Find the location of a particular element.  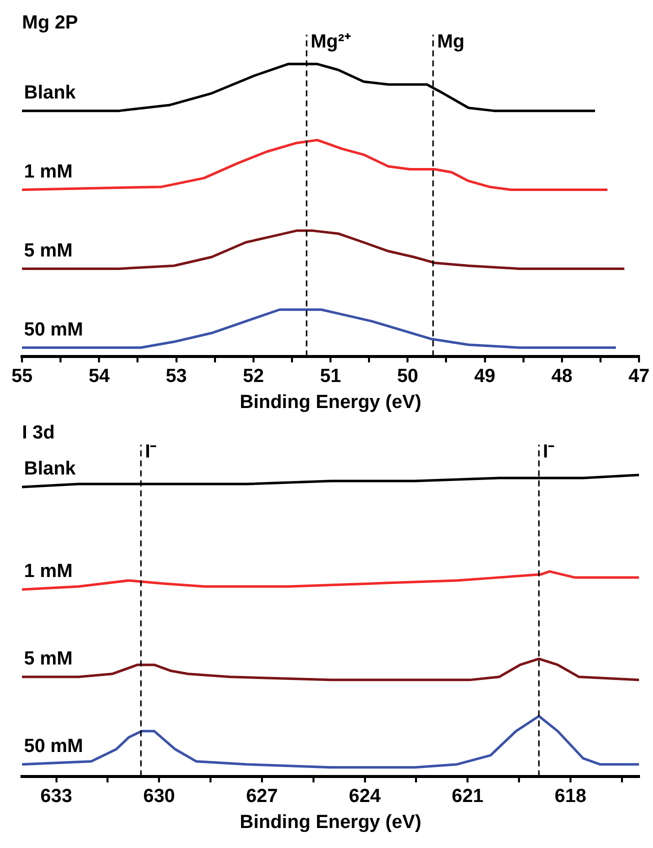

x-tick-label: 630 is located at coordinates (159, 797).